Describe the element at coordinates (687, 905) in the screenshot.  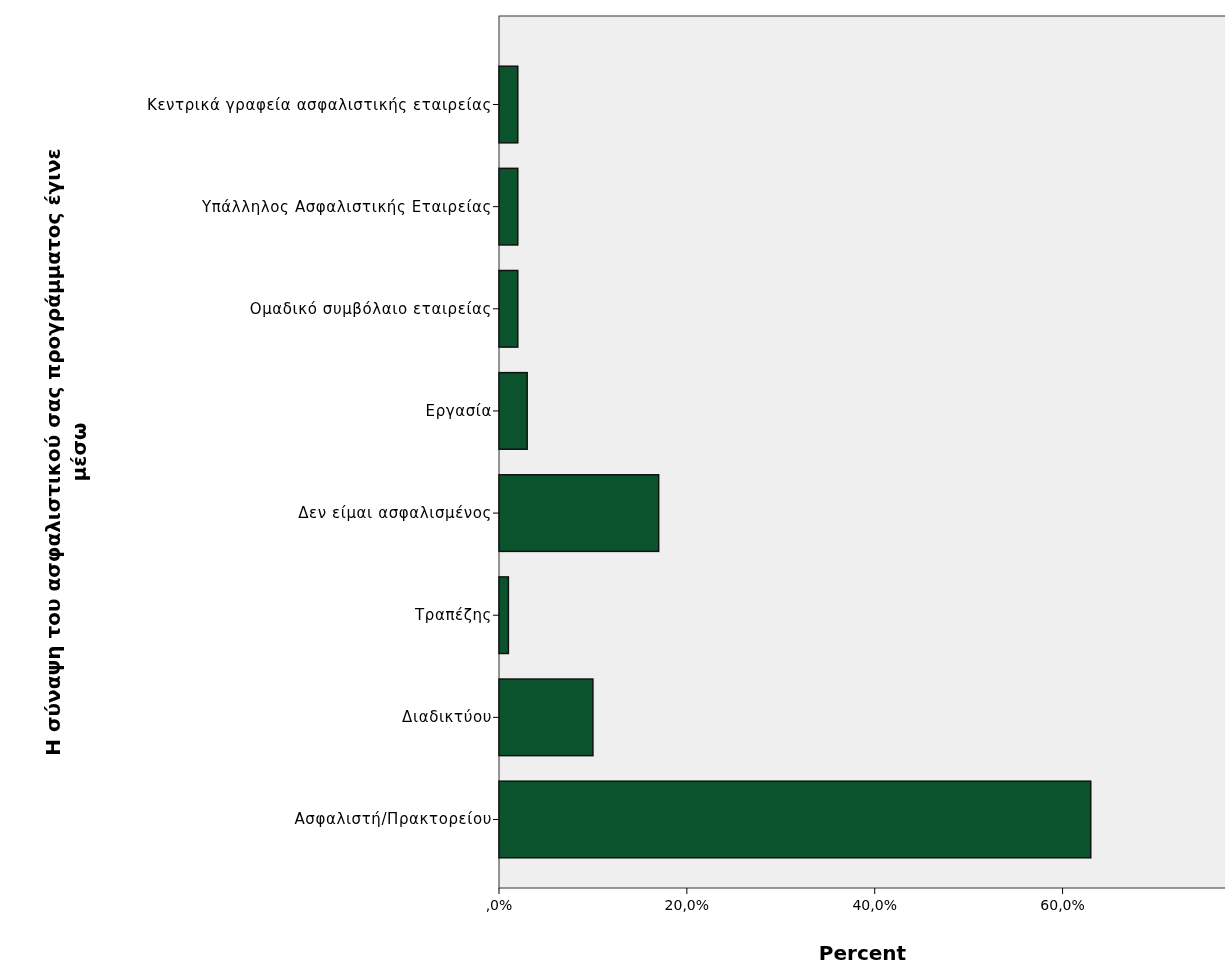
I see `x-tick-label: 20,0%` at that location.